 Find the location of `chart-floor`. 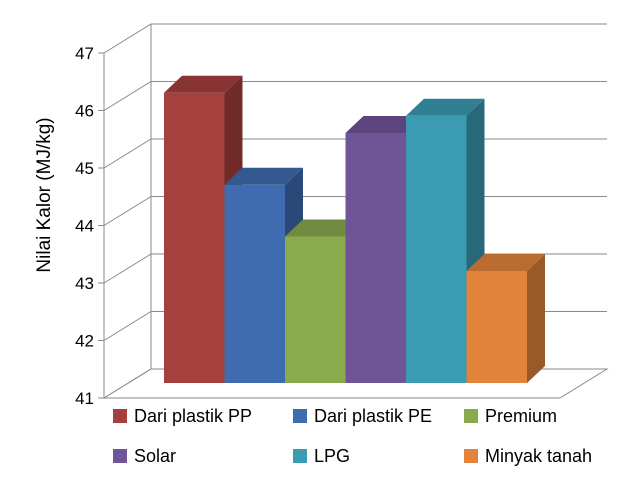

chart-floor is located at coordinates (355, 383).